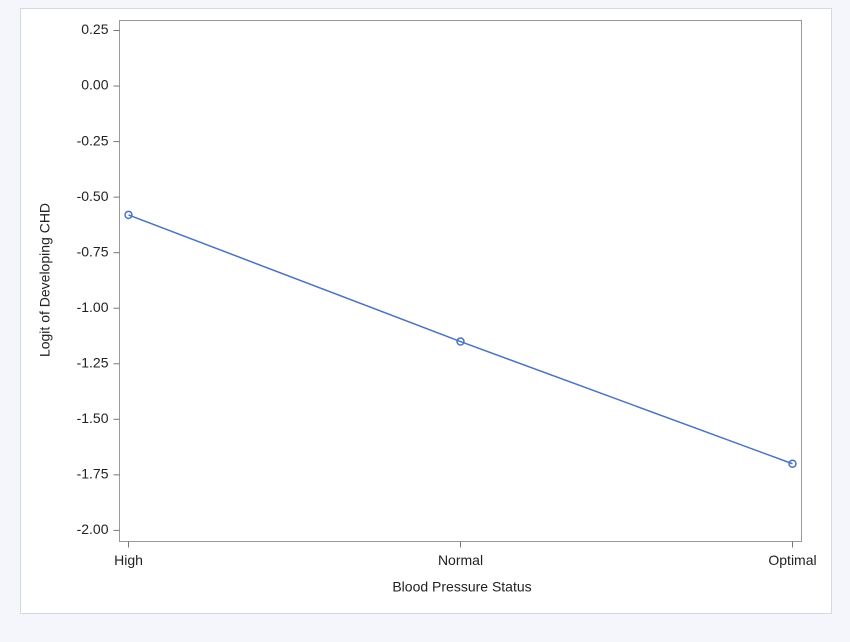 The height and width of the screenshot is (642, 850). What do you see at coordinates (93, 418) in the screenshot?
I see `y-tick-label: -1.50` at bounding box center [93, 418].